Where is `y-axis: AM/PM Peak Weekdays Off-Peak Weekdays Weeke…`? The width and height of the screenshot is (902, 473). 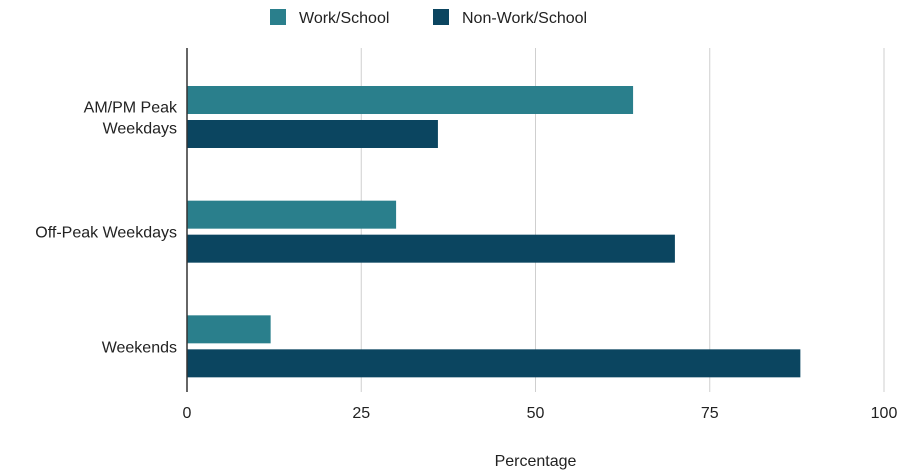 y-axis: AM/PM Peak Weekdays Off-Peak Weekdays Weeke… is located at coordinates (111, 220).